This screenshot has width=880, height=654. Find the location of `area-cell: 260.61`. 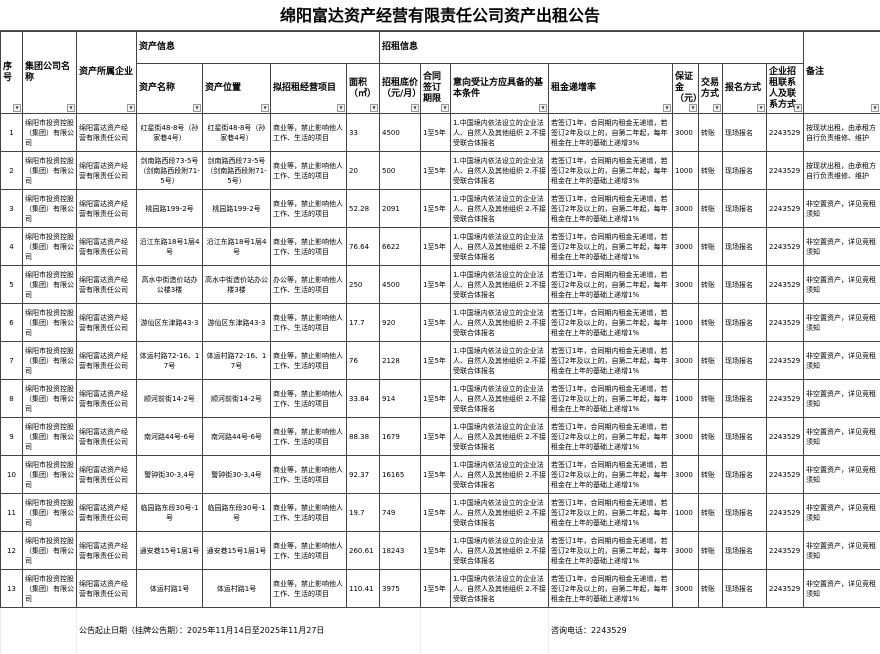

area-cell: 260.61 is located at coordinates (363, 551).